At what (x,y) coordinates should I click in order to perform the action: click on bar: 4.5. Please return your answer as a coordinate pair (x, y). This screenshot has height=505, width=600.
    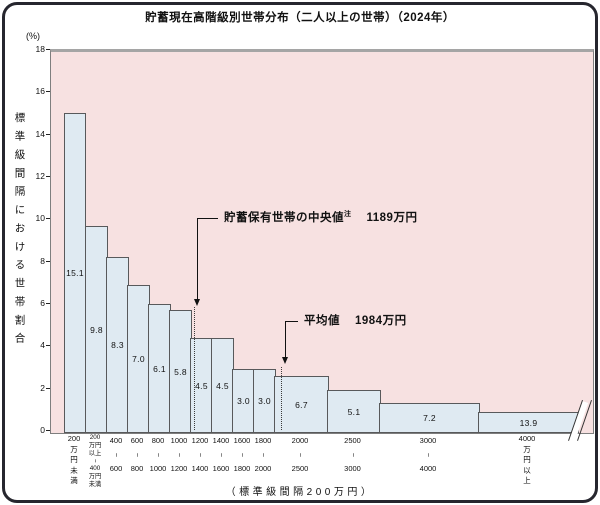
    Looking at the image, I should click on (222, 385).